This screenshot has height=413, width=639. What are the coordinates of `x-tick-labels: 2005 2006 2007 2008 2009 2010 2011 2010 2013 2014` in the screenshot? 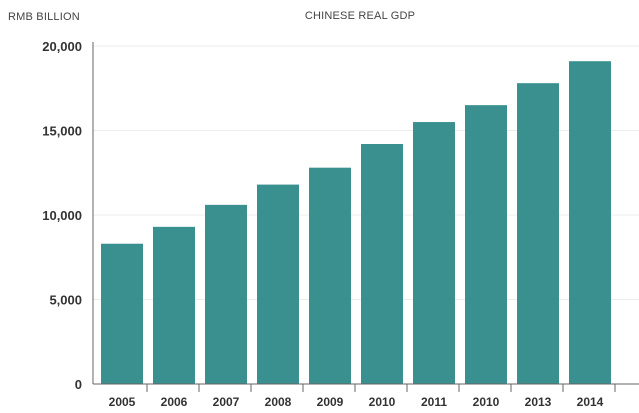 It's located at (362, 396).